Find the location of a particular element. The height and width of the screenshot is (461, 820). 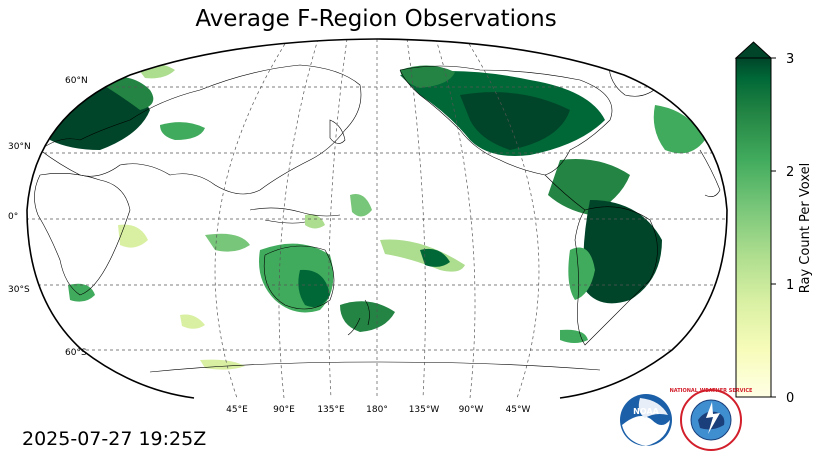

nws-logo-text: NATIONAL WEATHER SERVICE is located at coordinates (711, 391).